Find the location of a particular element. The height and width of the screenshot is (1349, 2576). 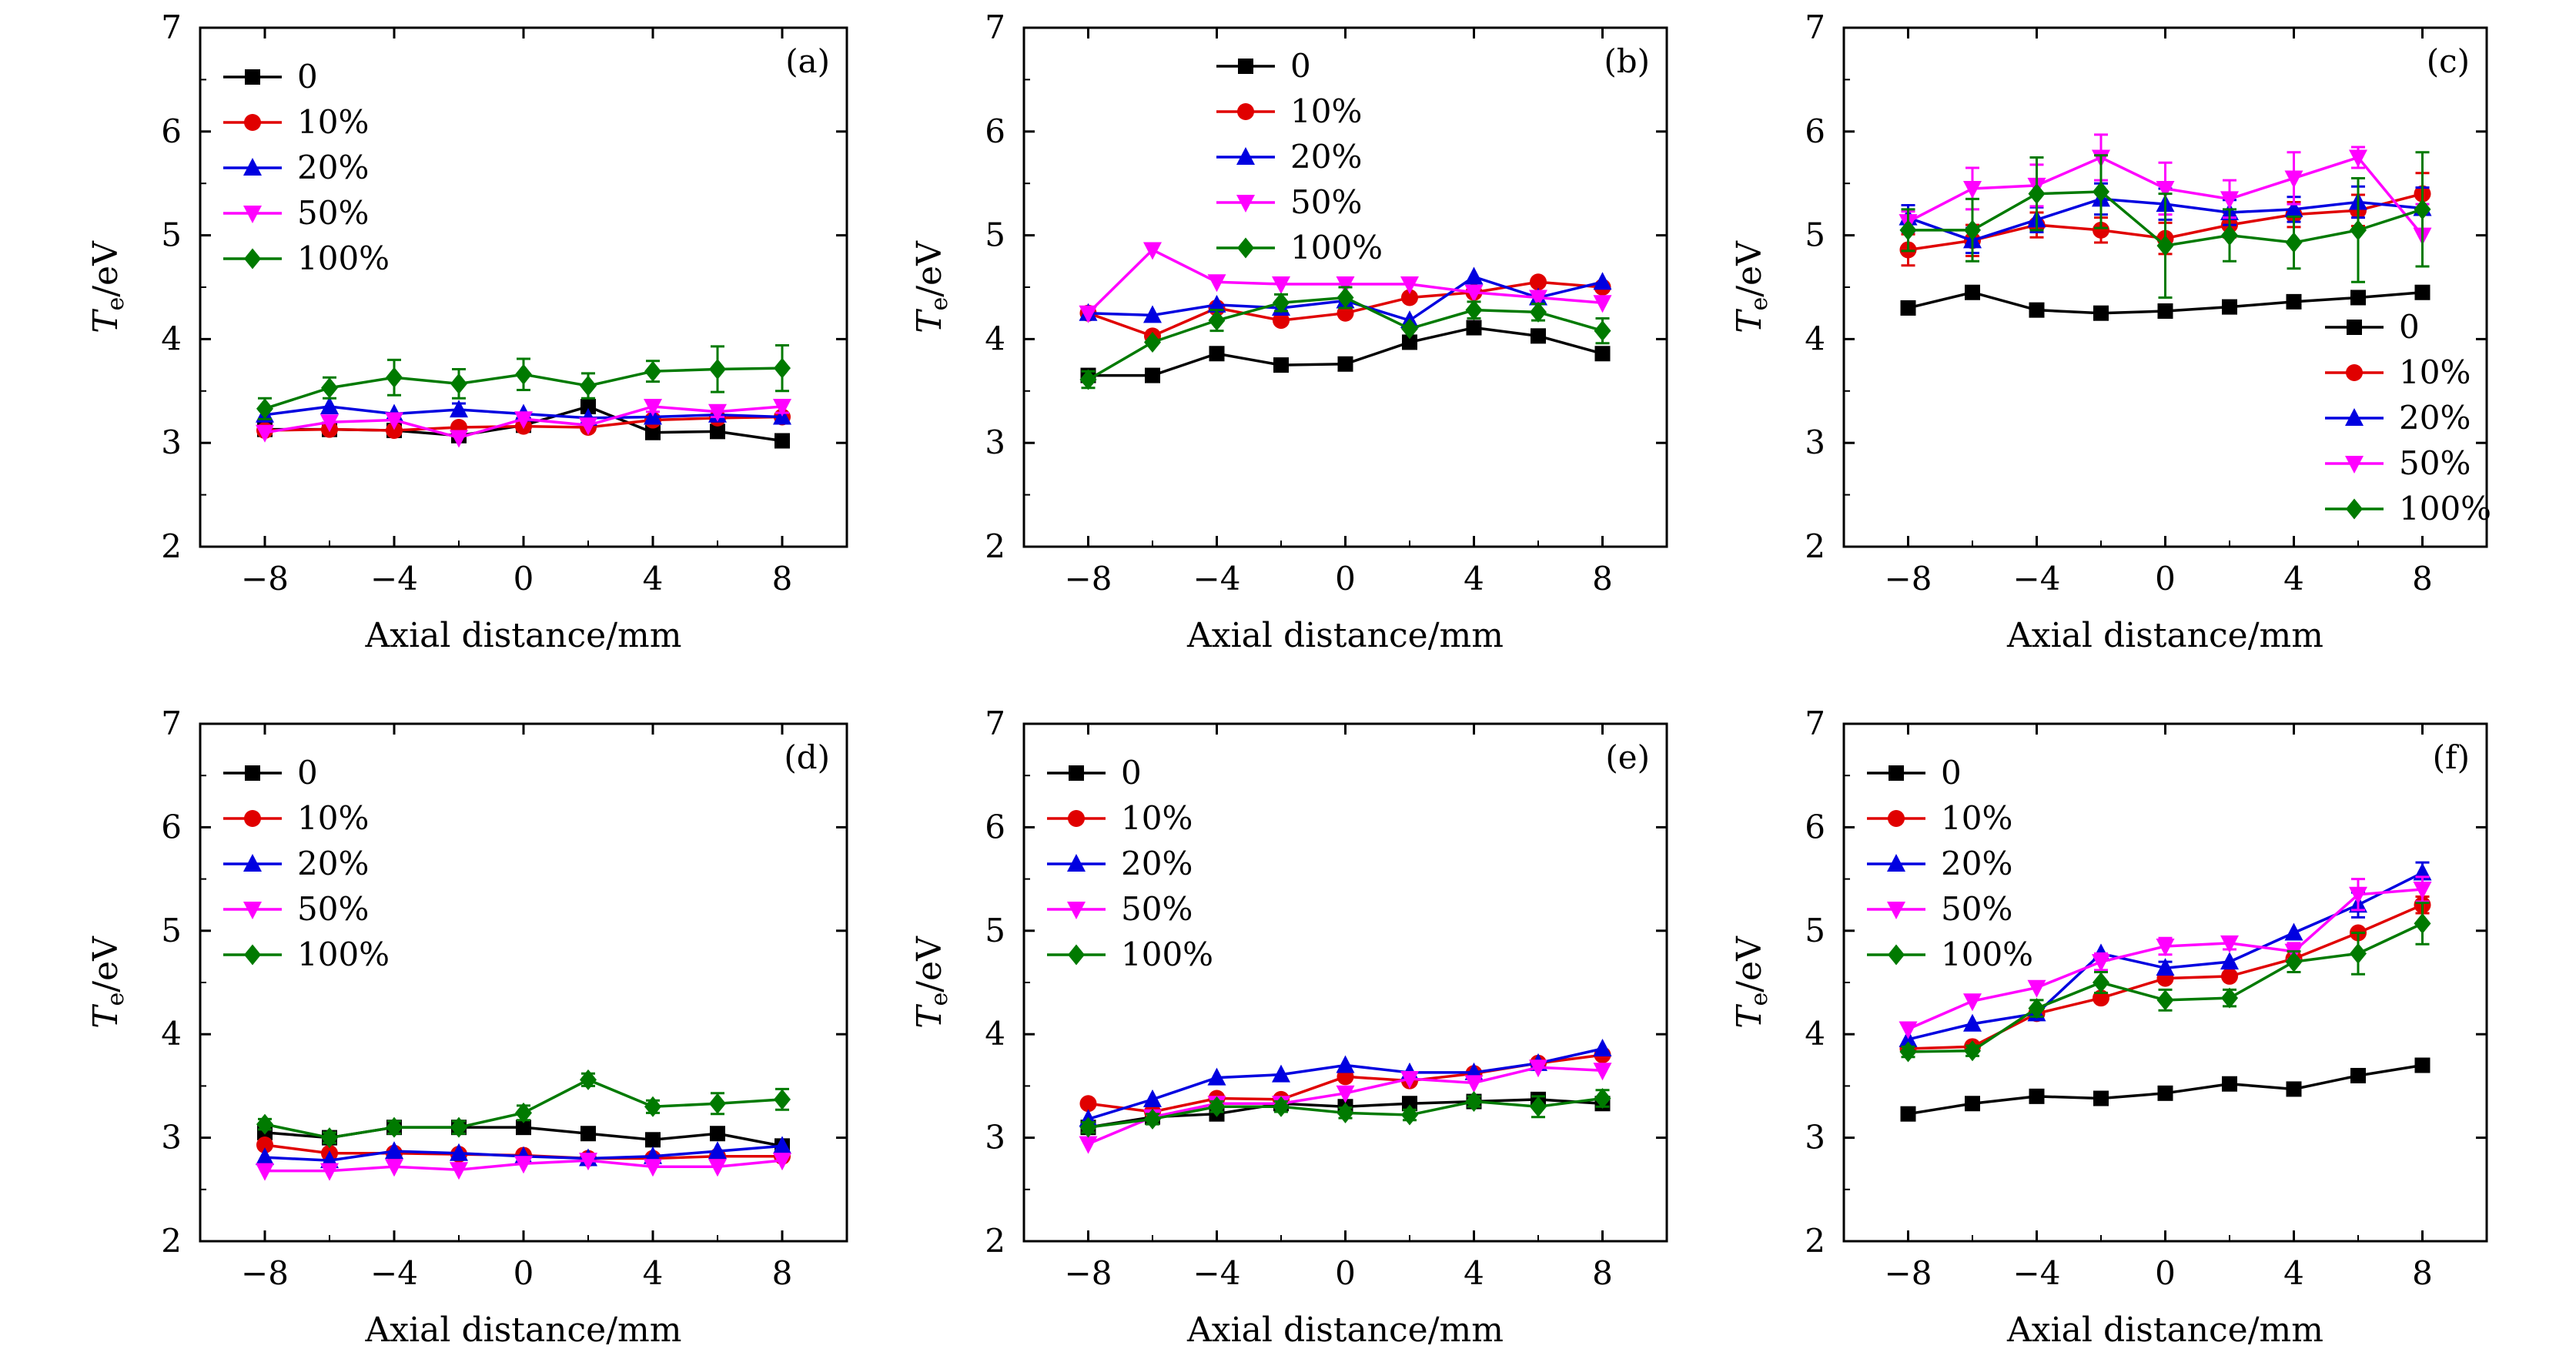

legend-label: 100% is located at coordinates (343, 258).